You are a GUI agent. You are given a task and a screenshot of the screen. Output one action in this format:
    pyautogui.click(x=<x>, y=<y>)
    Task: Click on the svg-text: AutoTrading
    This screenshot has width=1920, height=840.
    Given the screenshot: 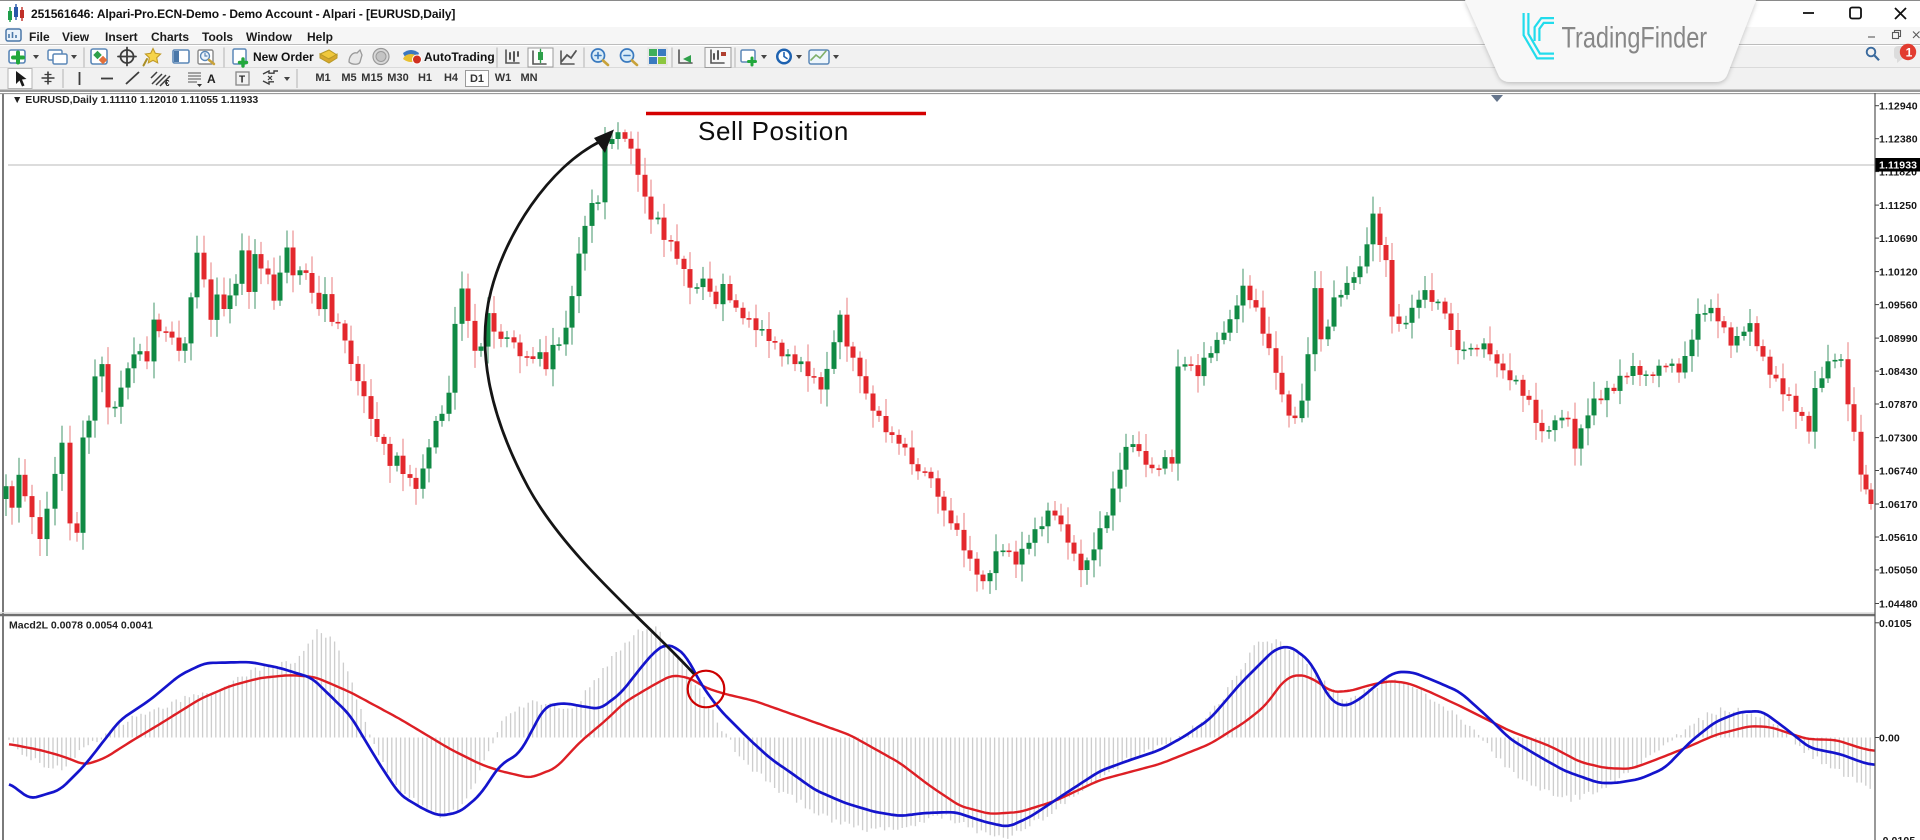 What is the action you would take?
    pyautogui.click(x=459, y=57)
    